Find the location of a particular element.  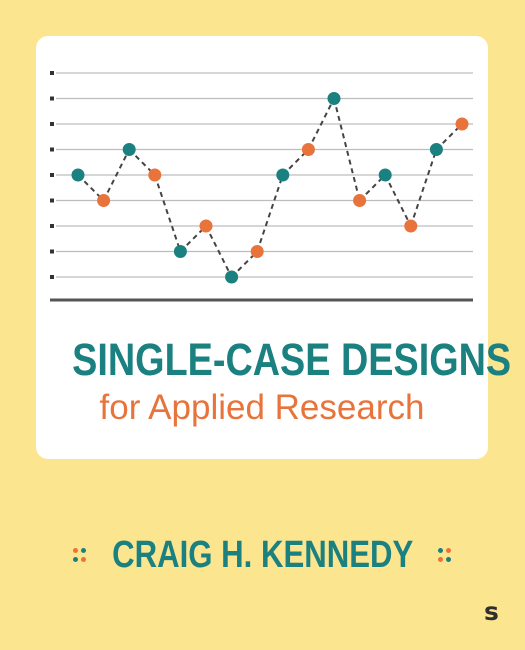

book-title: SINGLE-CASE DESIGNS is located at coordinates (292, 359).